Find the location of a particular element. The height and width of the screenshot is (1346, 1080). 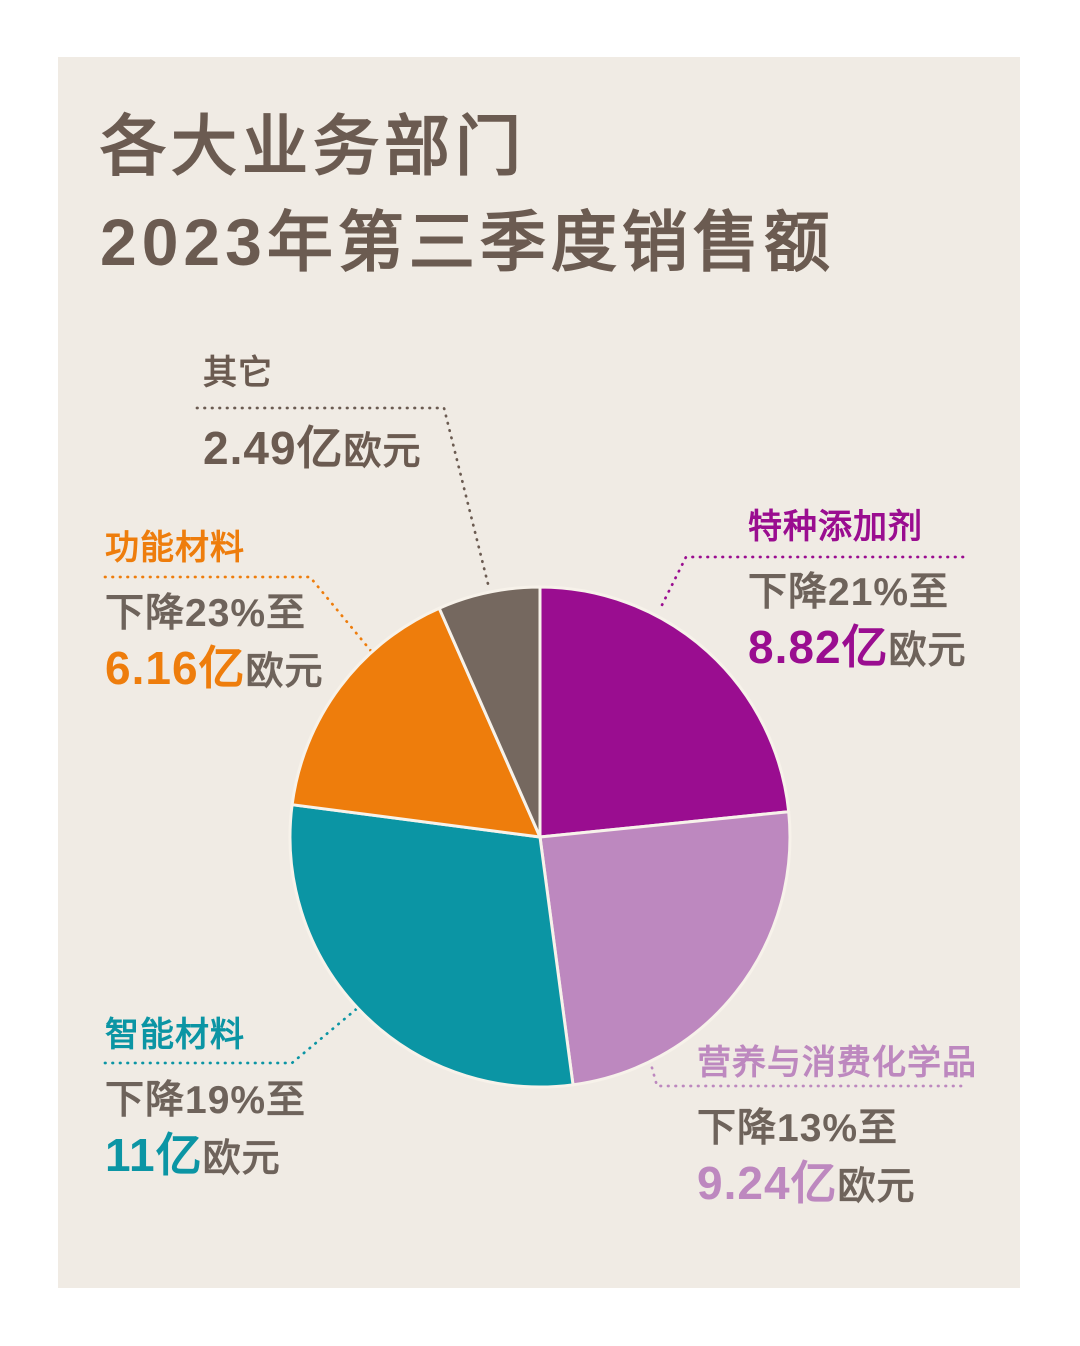

callout-line-specialty-additives is located at coordinates (811, 584).